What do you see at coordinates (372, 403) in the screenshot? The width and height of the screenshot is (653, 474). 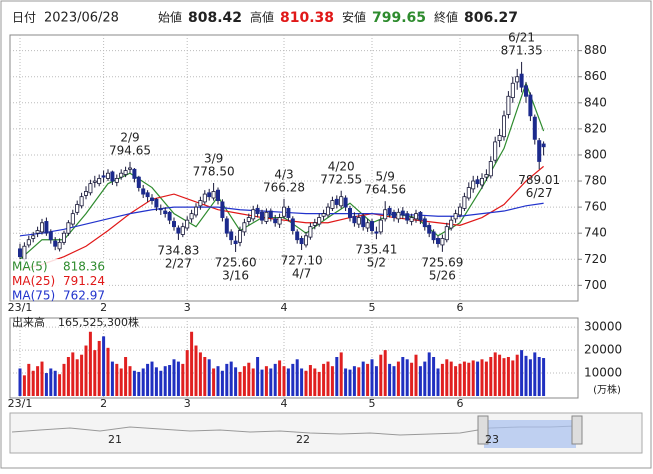 I see `x-tick-label: 5` at bounding box center [372, 403].